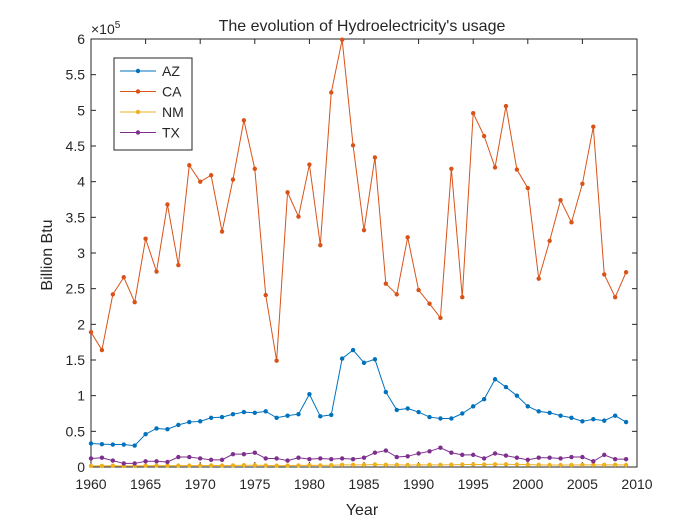 This screenshot has height=525, width=700. I want to click on legend-box, so click(153, 104).